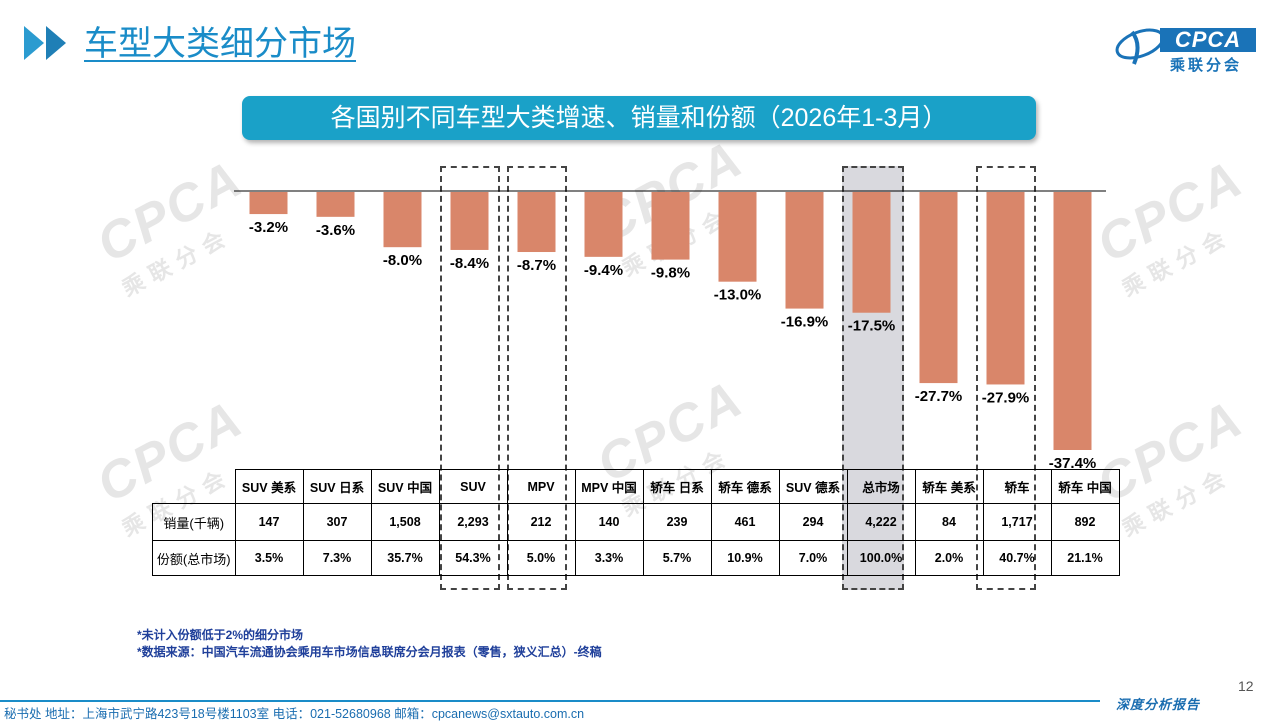 The width and height of the screenshot is (1280, 722). What do you see at coordinates (469, 263) in the screenshot?
I see `data-label: -8.4%` at bounding box center [469, 263].